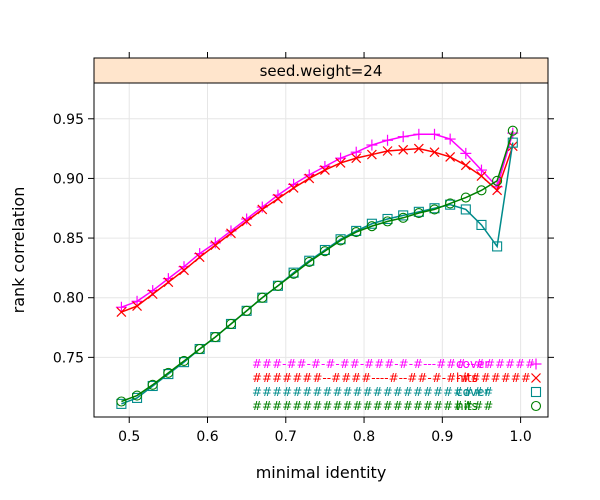 The height and width of the screenshot is (500, 600). I want to click on x-tick-label: 0.5, so click(129, 437).